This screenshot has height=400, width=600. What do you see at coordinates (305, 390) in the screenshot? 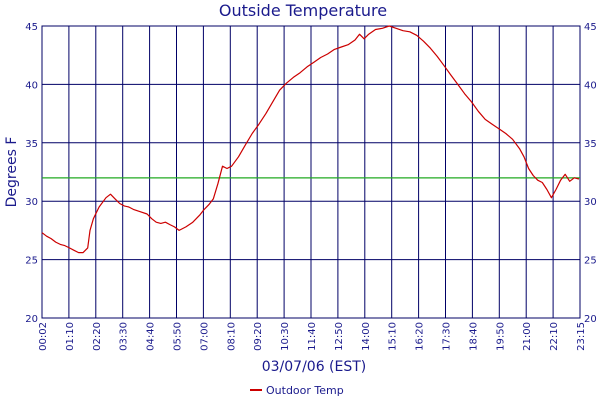
I see `legend-label: Outdoor Temp` at bounding box center [305, 390].